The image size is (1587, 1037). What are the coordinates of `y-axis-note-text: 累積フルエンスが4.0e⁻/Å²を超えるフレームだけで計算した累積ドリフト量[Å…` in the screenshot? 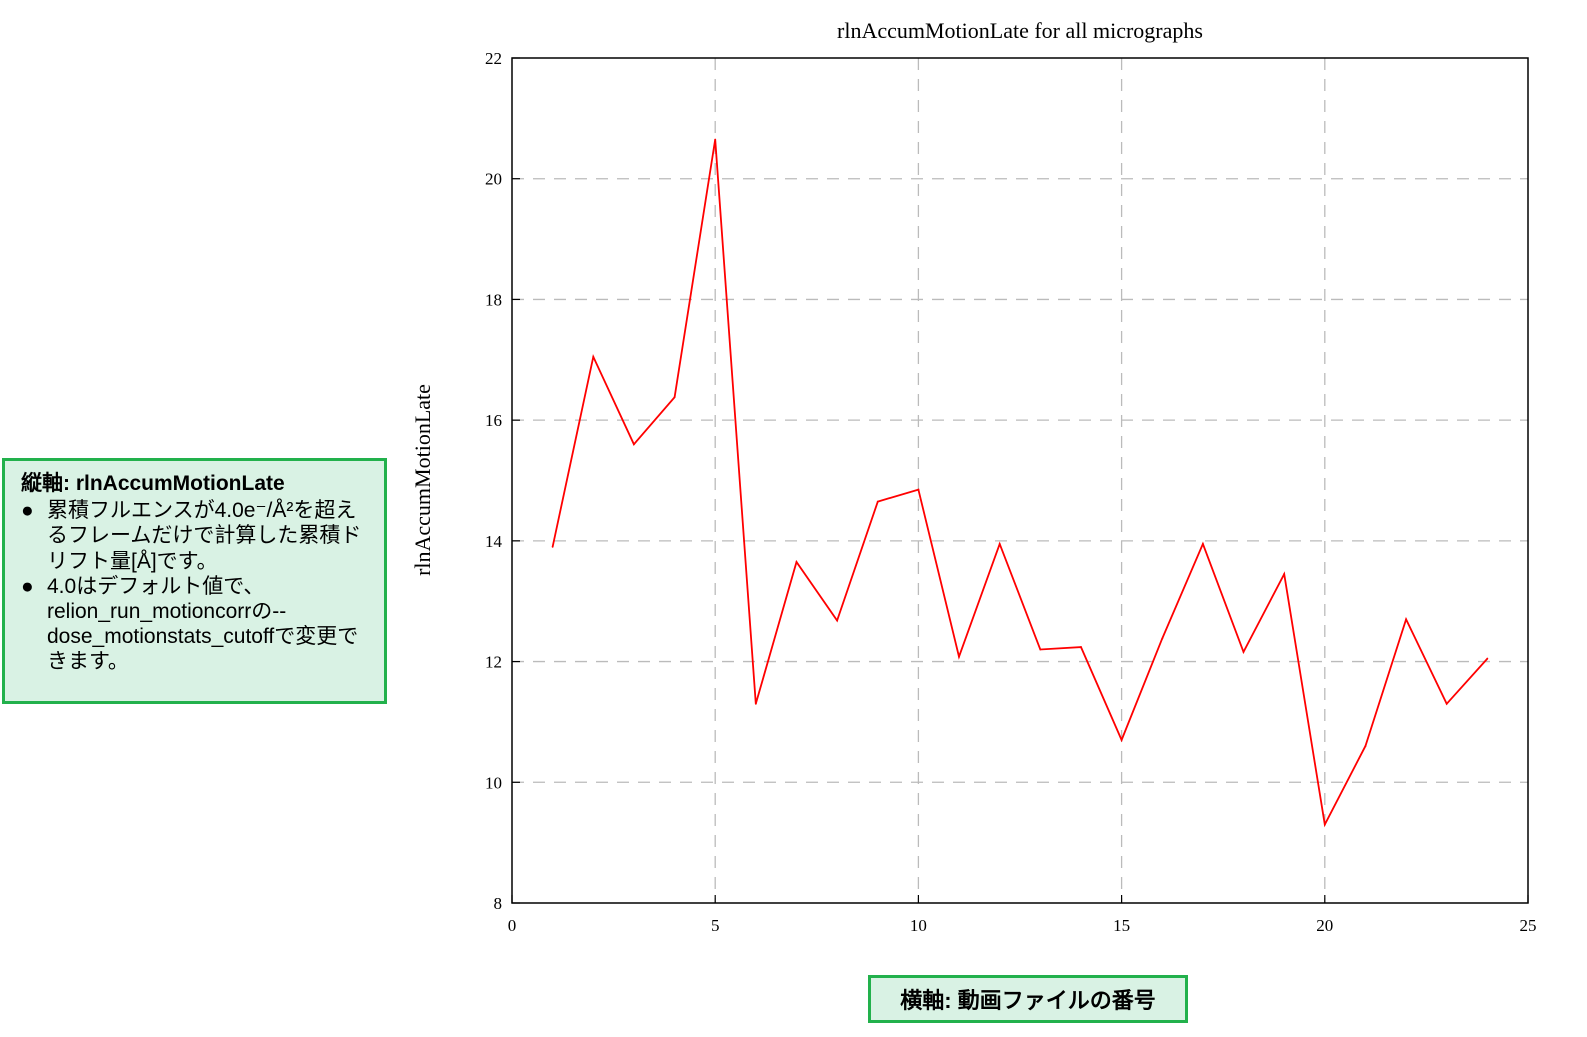 It's located at (204, 536).